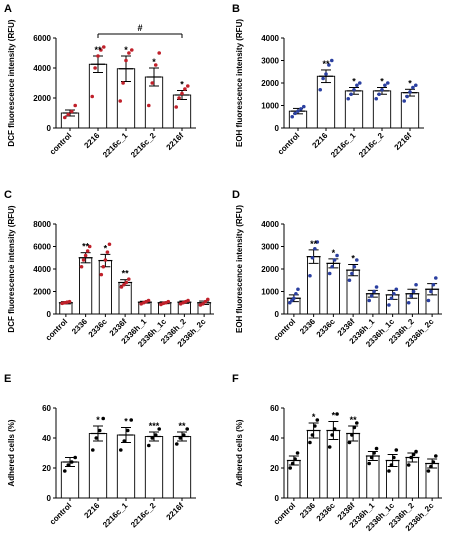 This screenshot has height=550, width=455. I want to click on panel-letter: D, so click(236, 195).